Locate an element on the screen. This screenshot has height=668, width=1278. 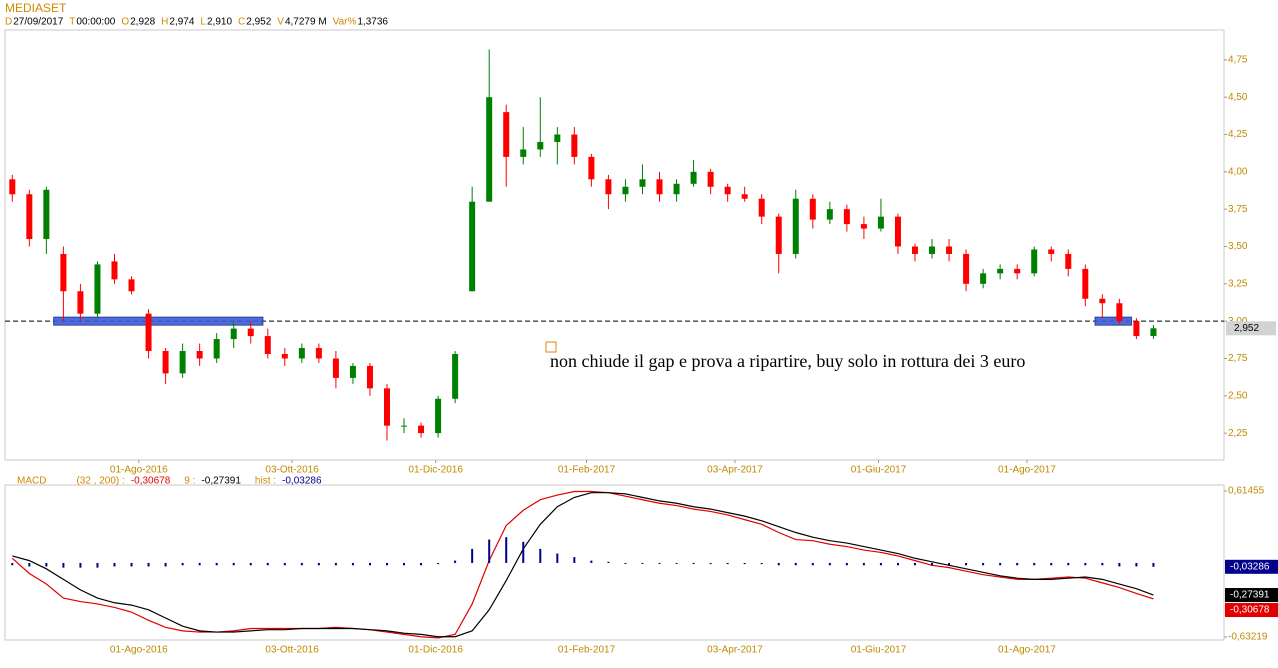
y-tick-label: 2,75 is located at coordinates (1238, 358).